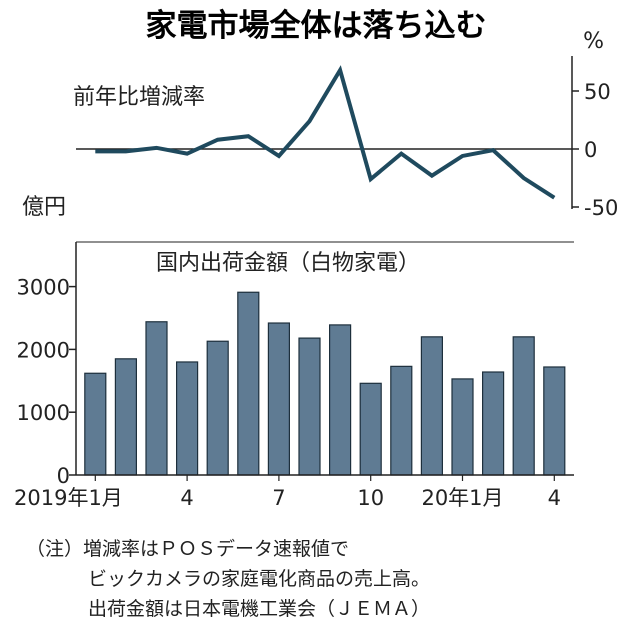  I want to click on line-y-tick-label: 0, so click(590, 150).